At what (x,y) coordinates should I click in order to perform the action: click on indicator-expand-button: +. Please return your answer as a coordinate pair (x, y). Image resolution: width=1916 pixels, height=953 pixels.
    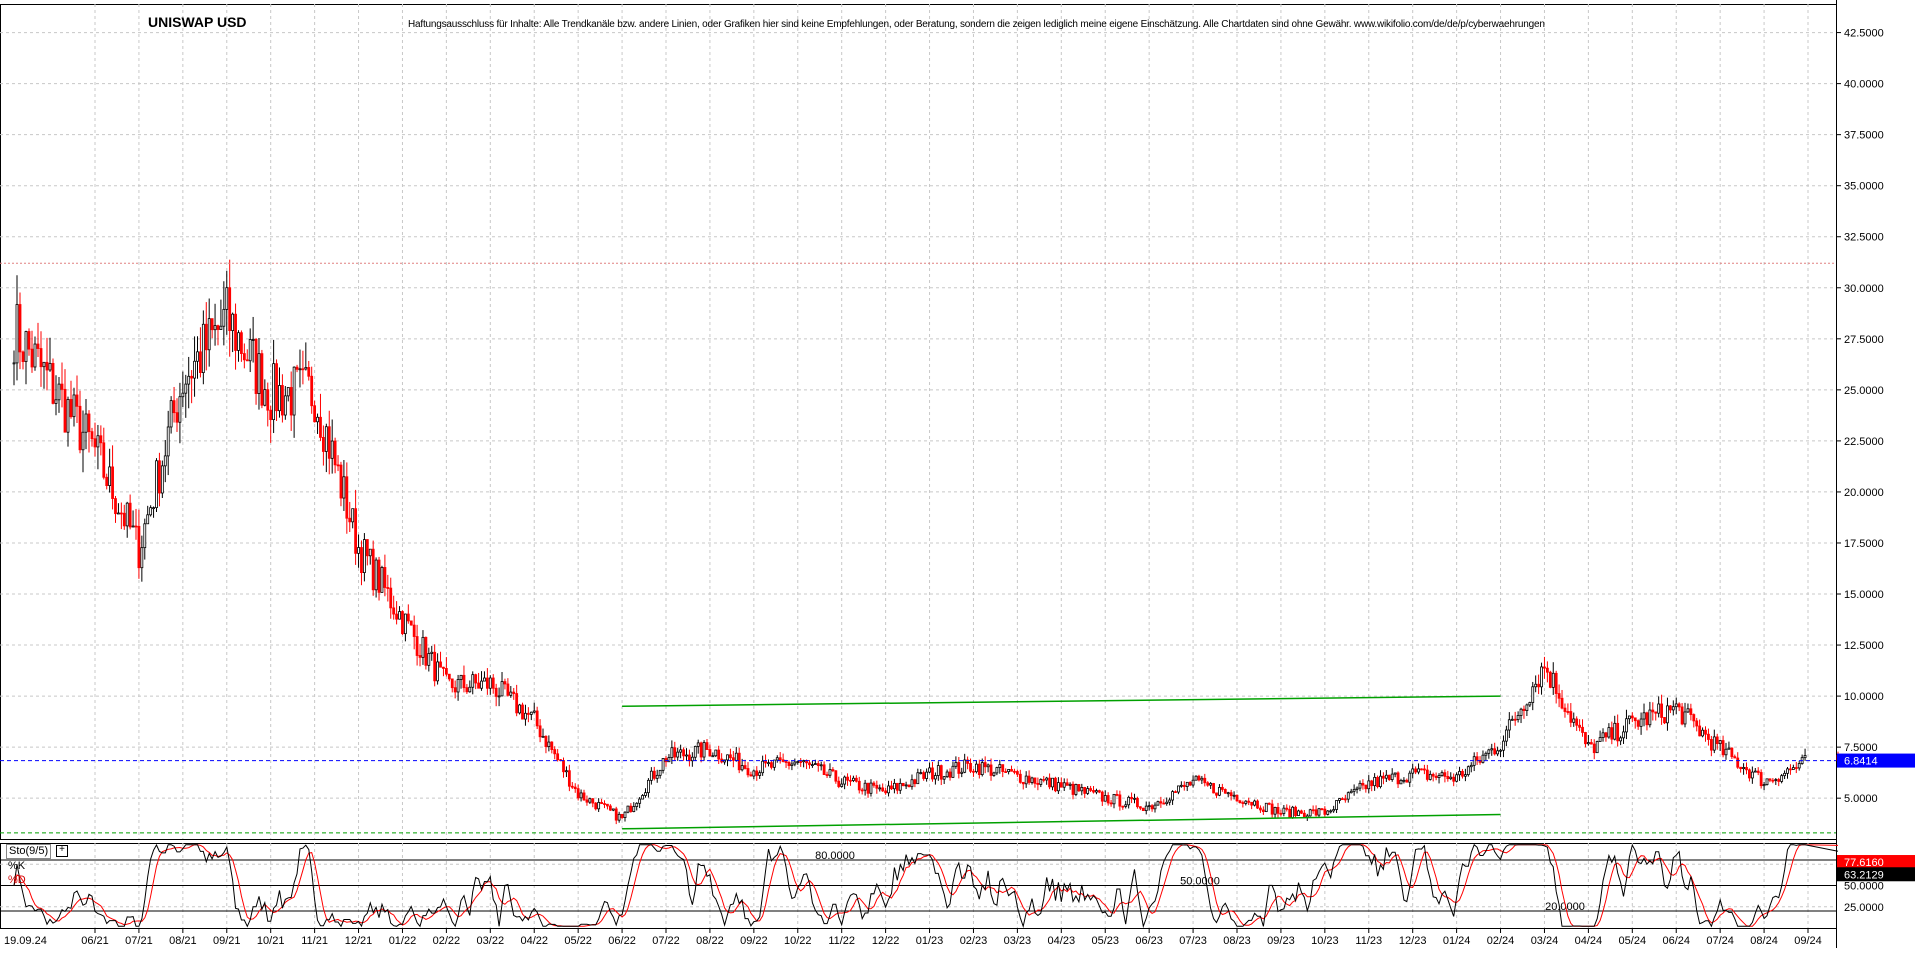
    Looking at the image, I should click on (62, 851).